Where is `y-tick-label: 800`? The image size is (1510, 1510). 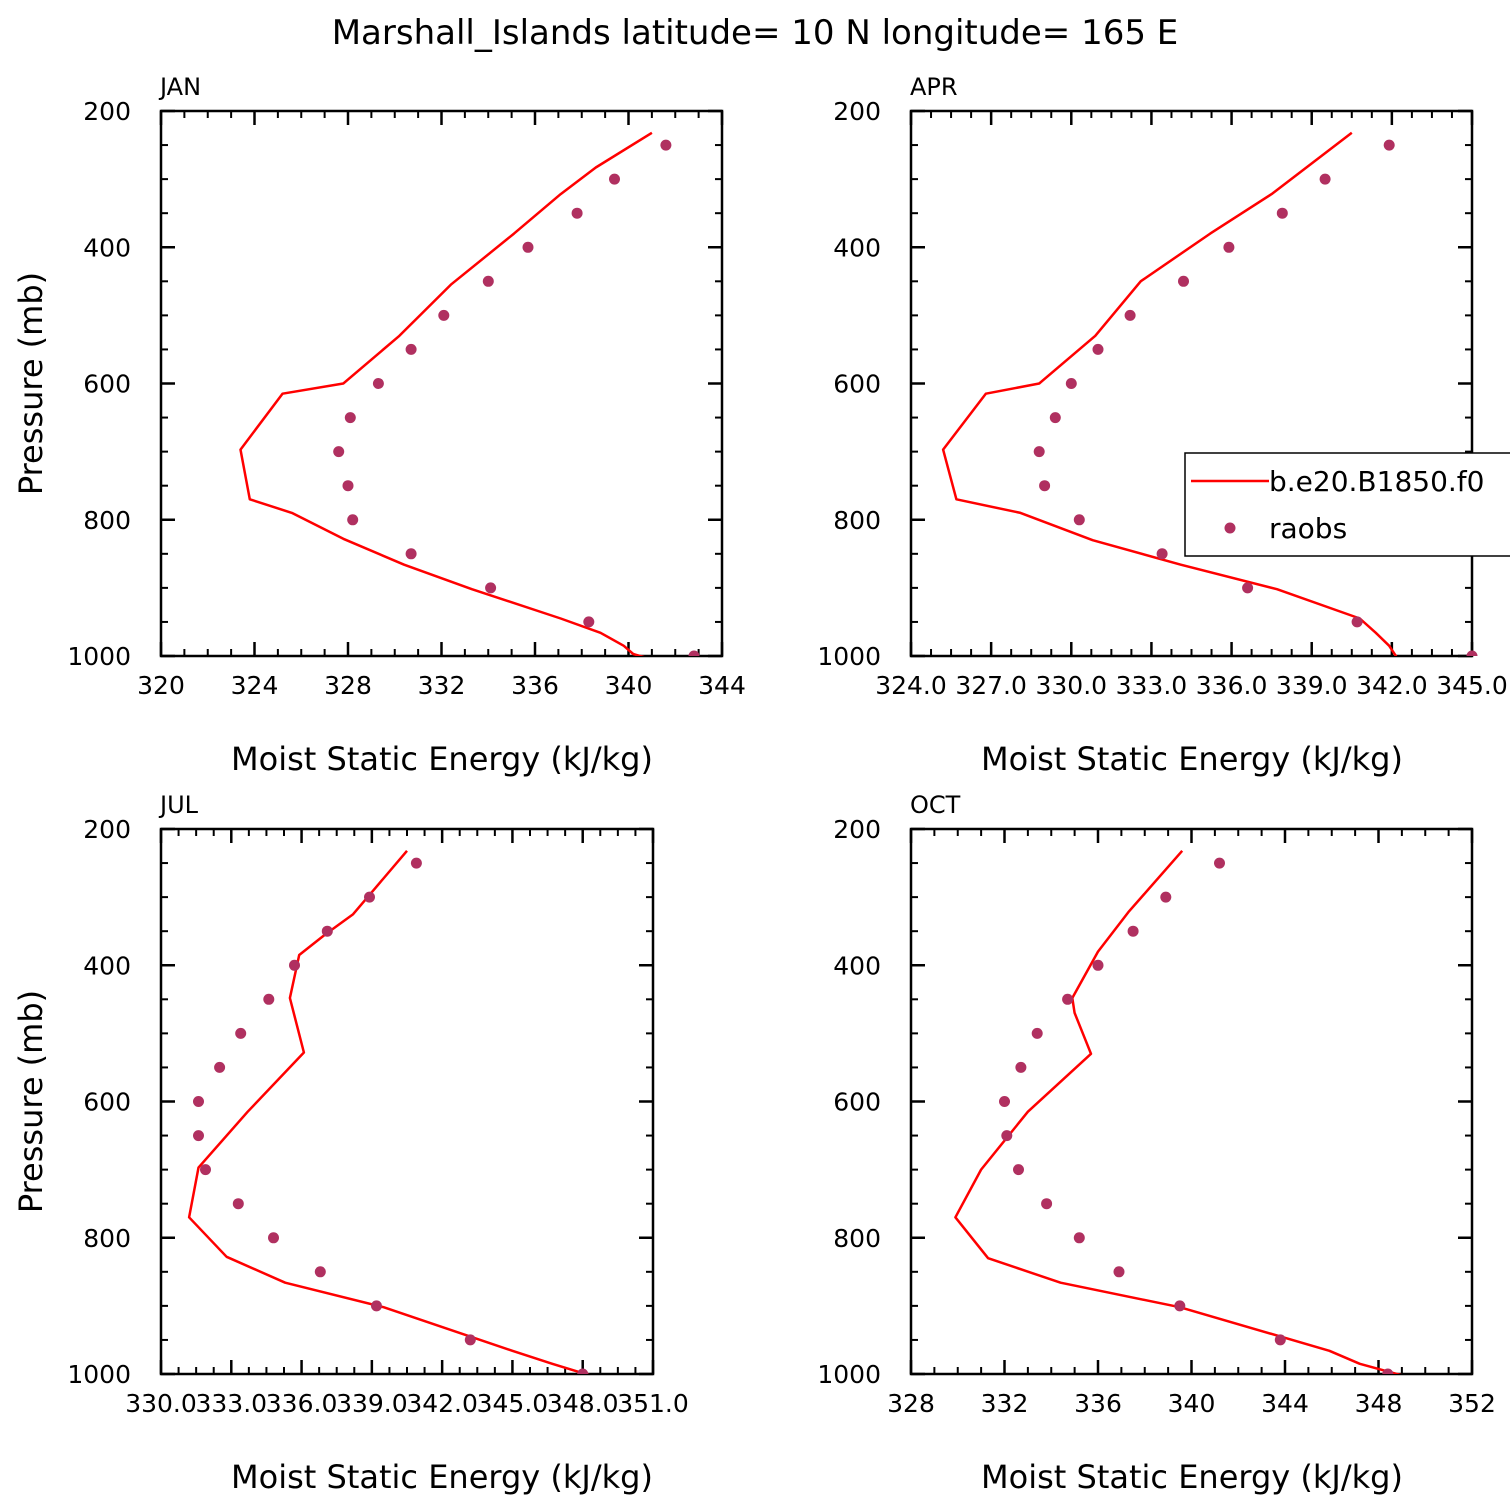 y-tick-label: 800 is located at coordinates (857, 520).